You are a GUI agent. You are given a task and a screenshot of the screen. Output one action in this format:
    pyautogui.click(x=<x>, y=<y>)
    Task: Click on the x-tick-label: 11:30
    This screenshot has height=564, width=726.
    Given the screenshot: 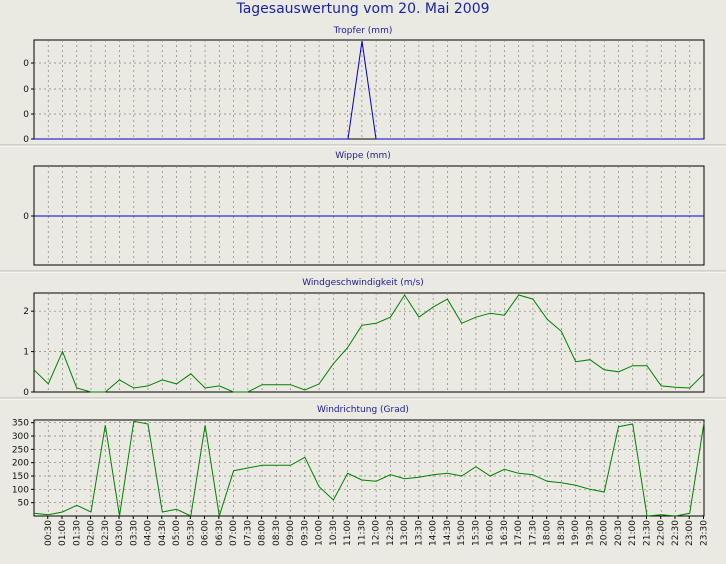 What is the action you would take?
    pyautogui.click(x=362, y=533)
    